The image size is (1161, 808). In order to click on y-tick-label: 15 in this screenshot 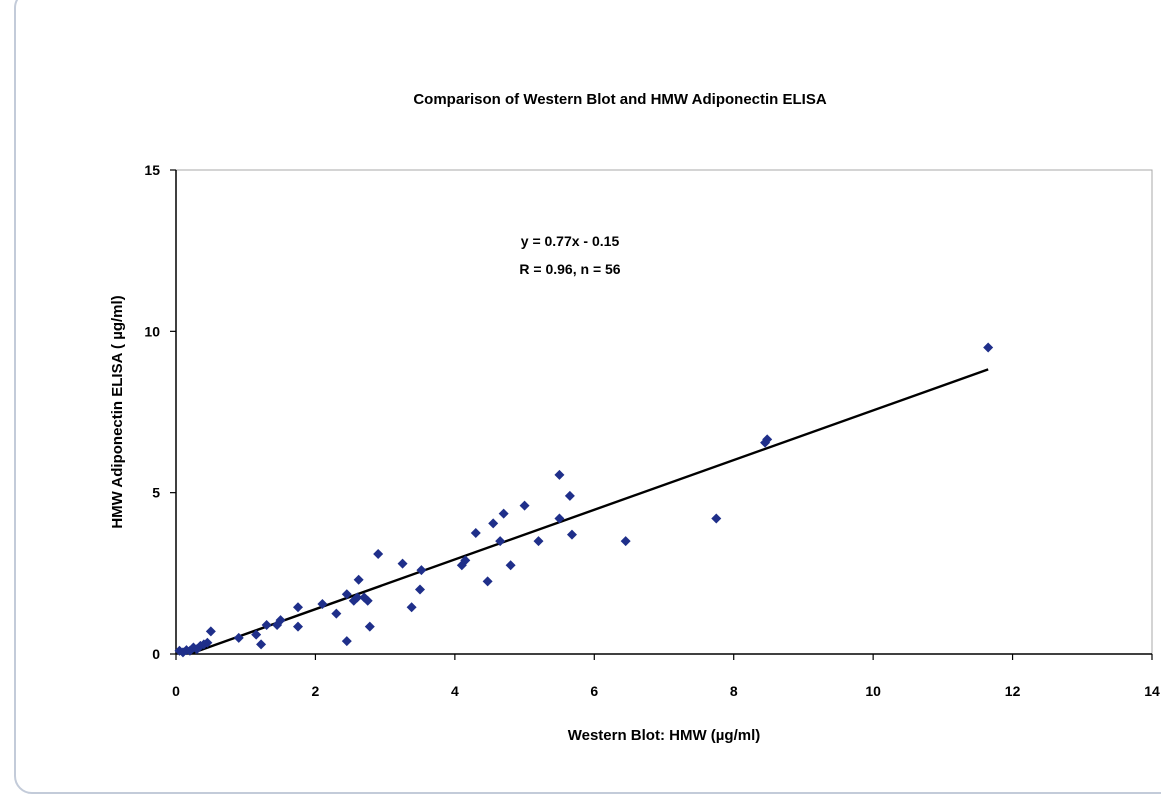, I will do `click(152, 170)`.